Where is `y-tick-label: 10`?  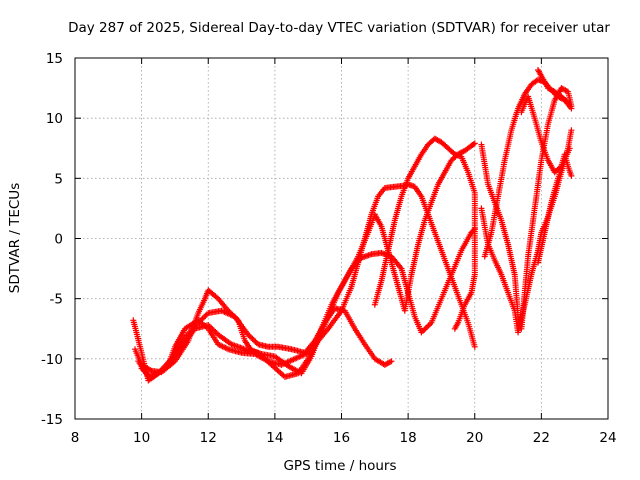
y-tick-label: 10 is located at coordinates (54, 119).